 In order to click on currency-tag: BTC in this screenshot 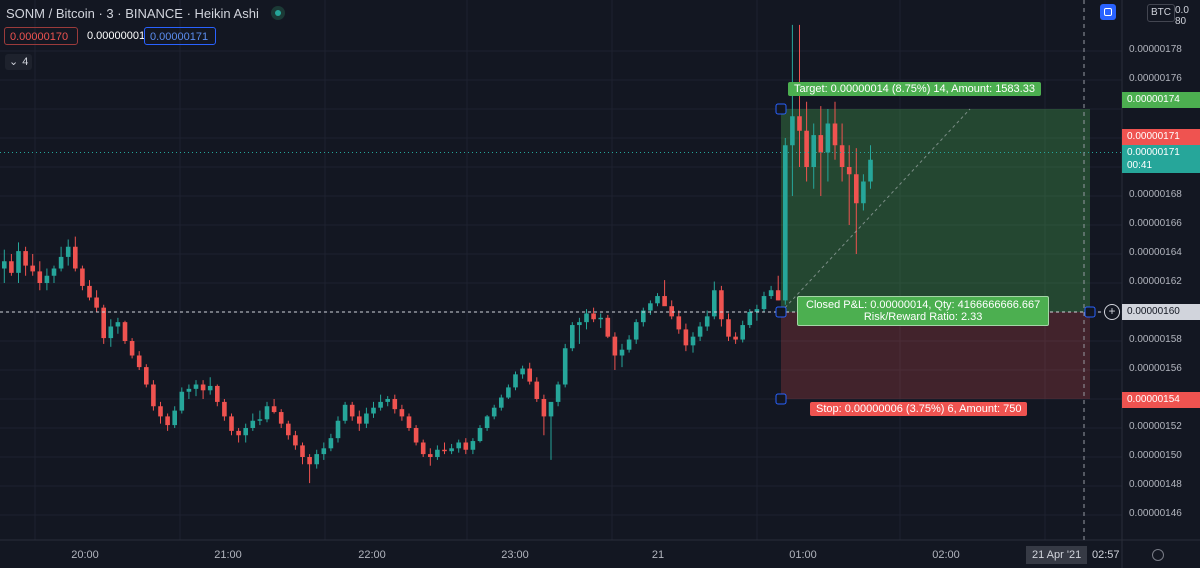, I will do `click(1161, 13)`.